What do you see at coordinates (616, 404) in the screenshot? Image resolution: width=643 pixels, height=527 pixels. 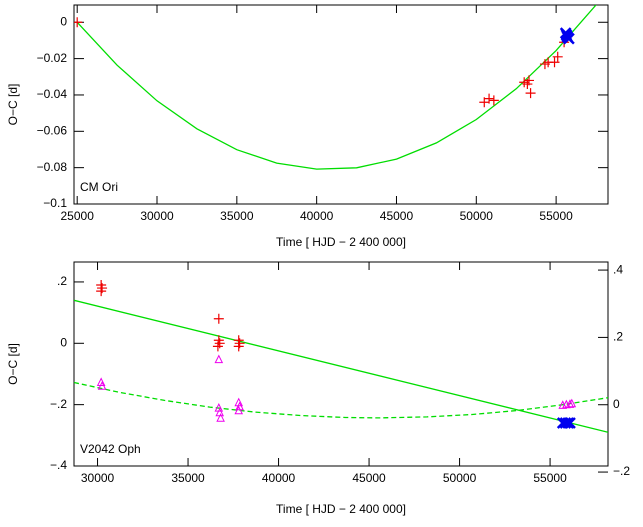 I see `y2-tick-label: 0` at bounding box center [616, 404].